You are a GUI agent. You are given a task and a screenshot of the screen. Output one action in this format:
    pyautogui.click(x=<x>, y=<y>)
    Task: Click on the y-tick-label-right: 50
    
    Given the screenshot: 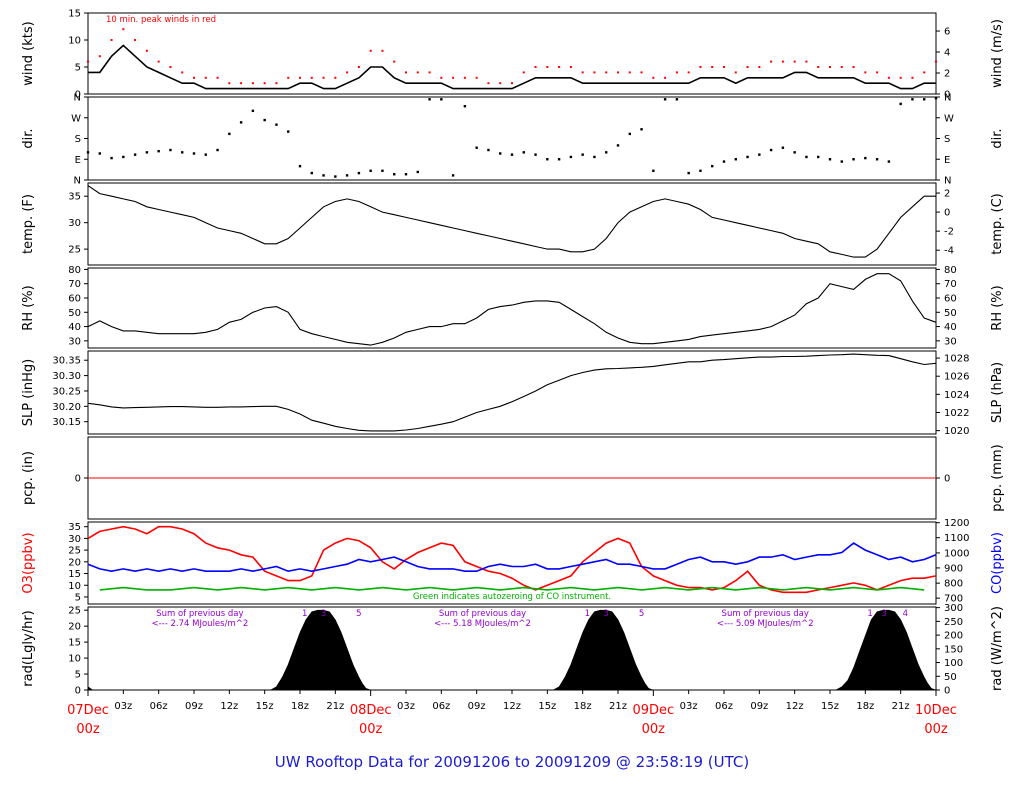 What is the action you would take?
    pyautogui.click(x=950, y=677)
    